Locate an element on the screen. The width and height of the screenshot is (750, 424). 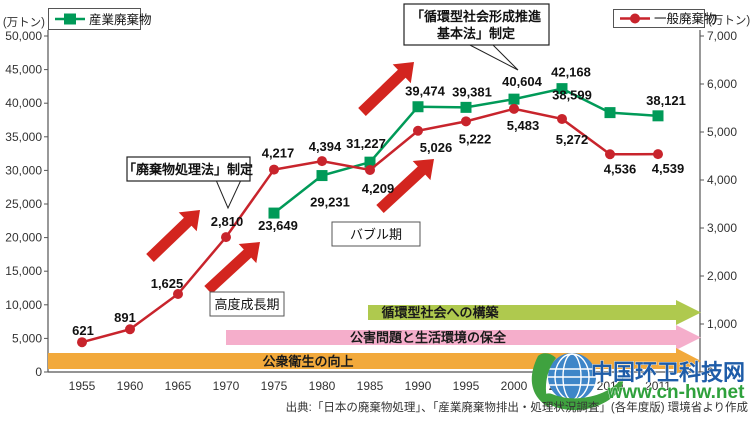
legend-industrial-waste: 産業廃棄物 is located at coordinates (100, 19).